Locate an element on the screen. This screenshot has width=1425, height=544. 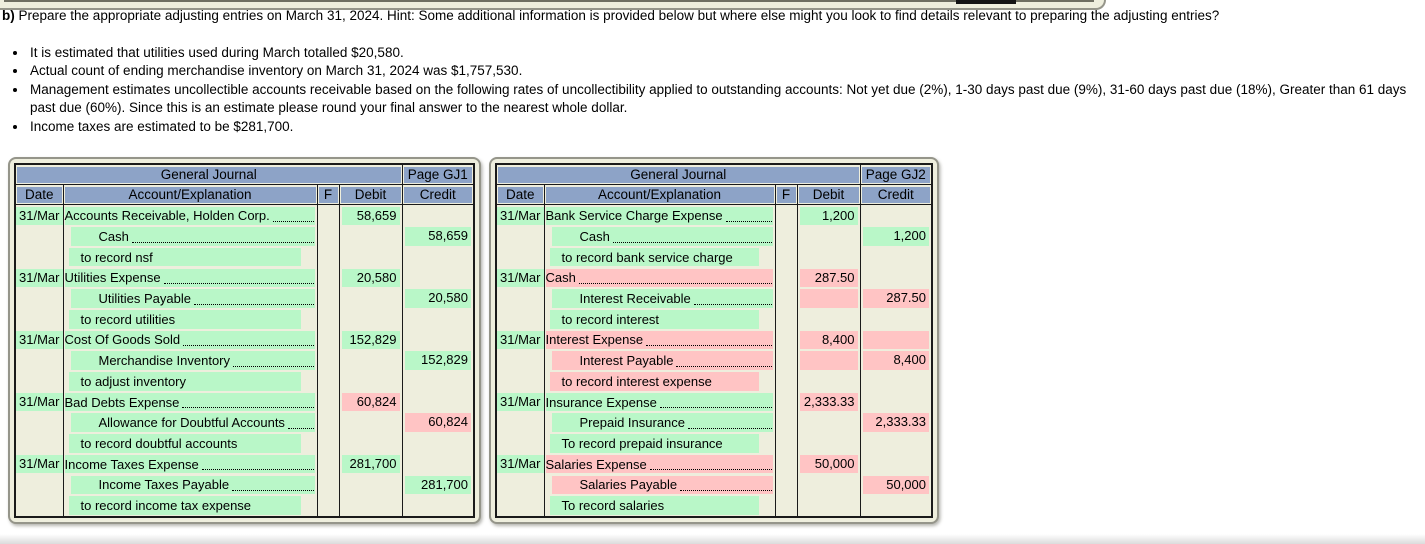
account-text: Utilities Payable is located at coordinates (145, 299).